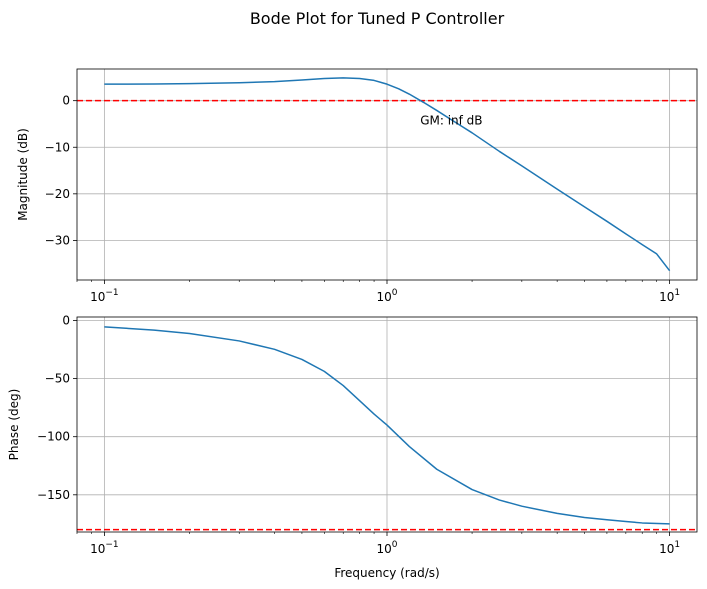  Describe the element at coordinates (14, 425) in the screenshot. I see `y-axis-label: Phase (deg)` at that location.